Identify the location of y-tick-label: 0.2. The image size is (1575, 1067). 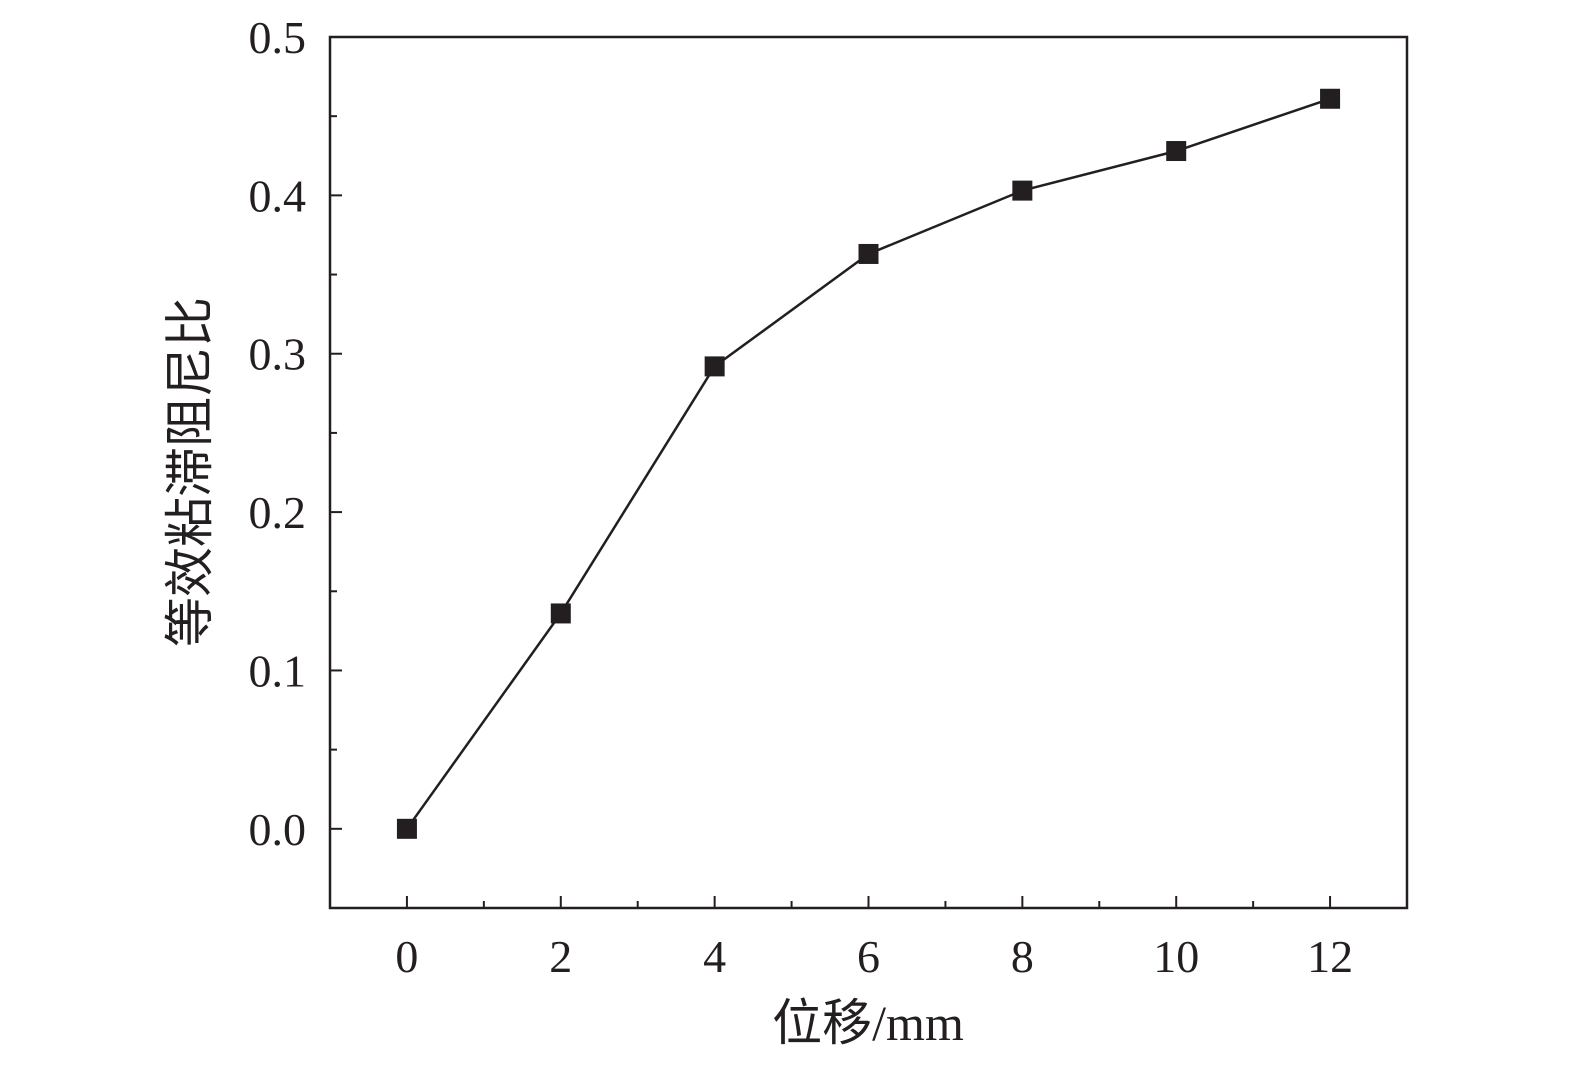
(278, 512).